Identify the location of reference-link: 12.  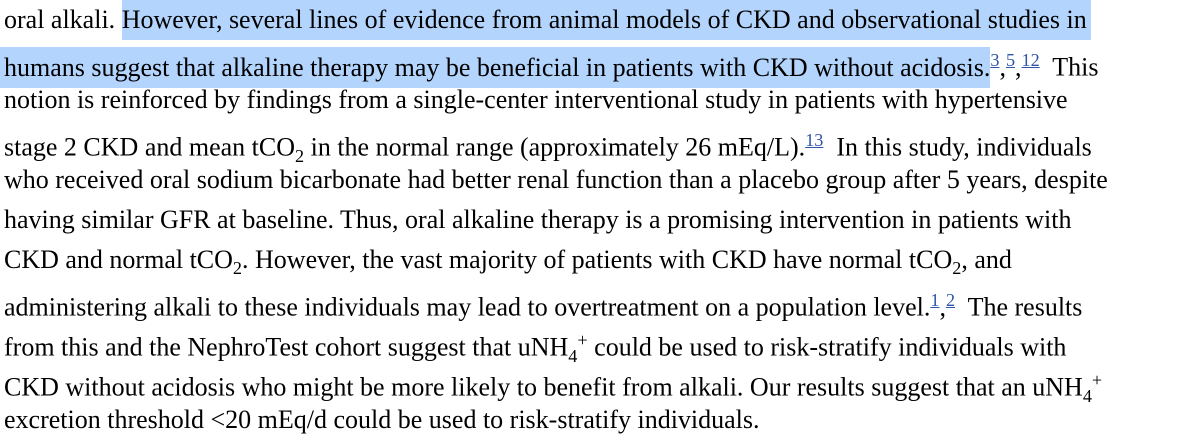
(1030, 60).